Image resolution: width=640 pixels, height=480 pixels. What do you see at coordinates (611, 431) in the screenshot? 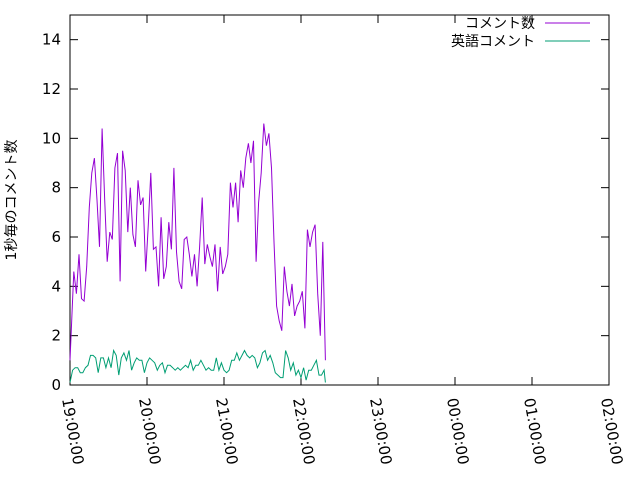
I see `x-tick-label: 02:00:00` at bounding box center [611, 431].